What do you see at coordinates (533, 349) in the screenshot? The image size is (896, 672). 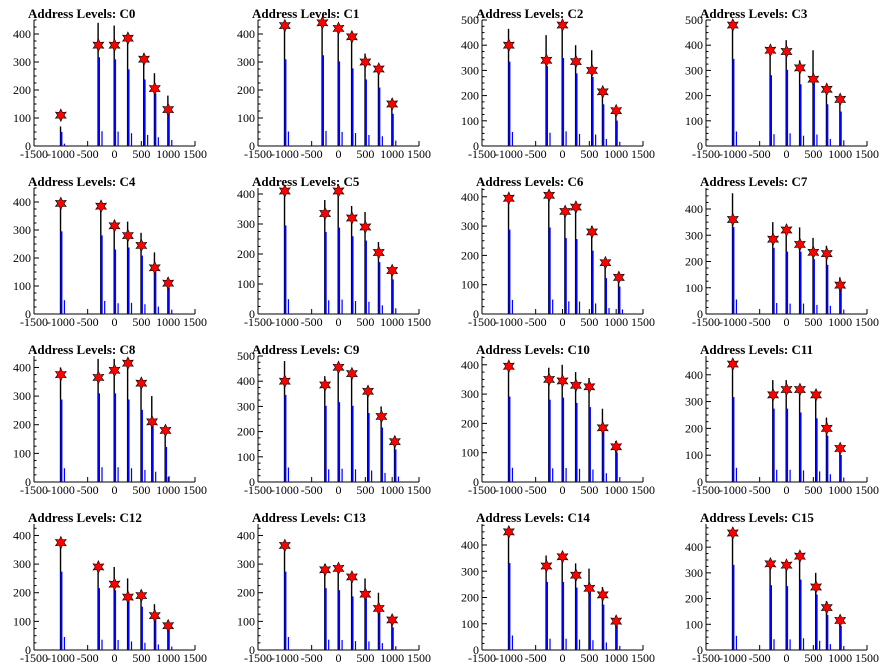 I see `chart-title: Address Levels: C10` at bounding box center [533, 349].